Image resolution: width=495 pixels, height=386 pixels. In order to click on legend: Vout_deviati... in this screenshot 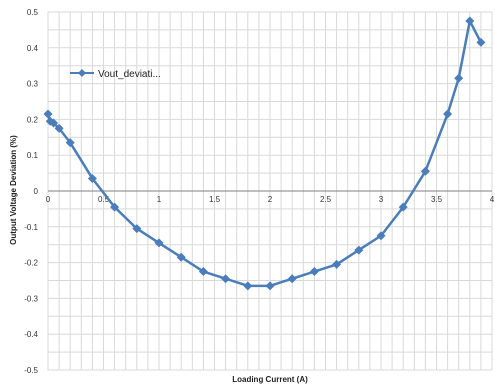, I will do `click(115, 74)`.